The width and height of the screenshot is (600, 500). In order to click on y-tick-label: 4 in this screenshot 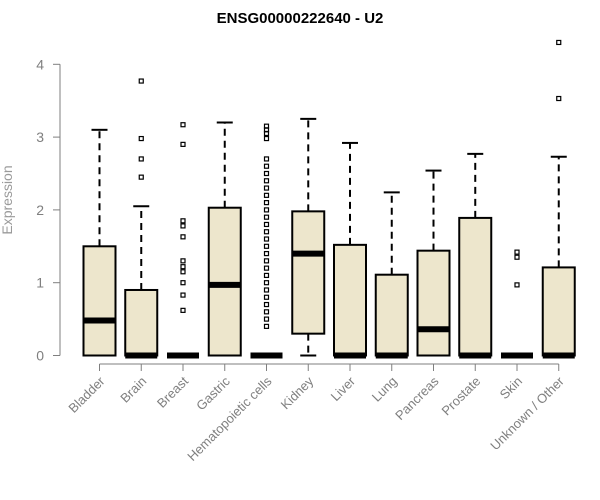, I will do `click(40, 64)`.